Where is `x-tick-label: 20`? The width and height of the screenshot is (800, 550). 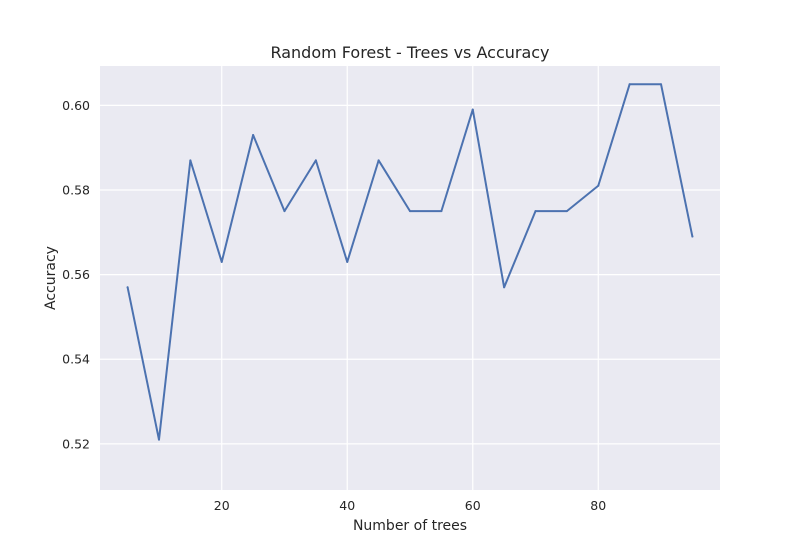
x-tick-label: 20 is located at coordinates (222, 505).